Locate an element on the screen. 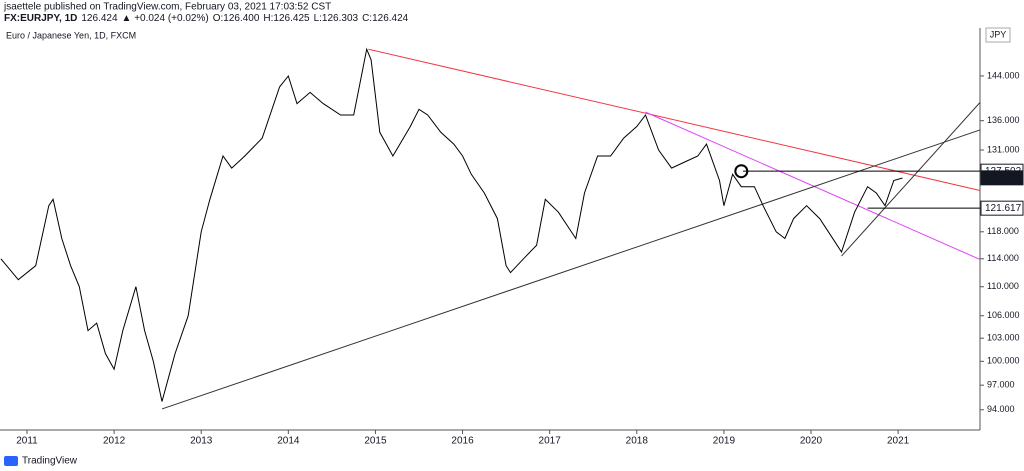  x-tick-label: 2017 is located at coordinates (550, 441).